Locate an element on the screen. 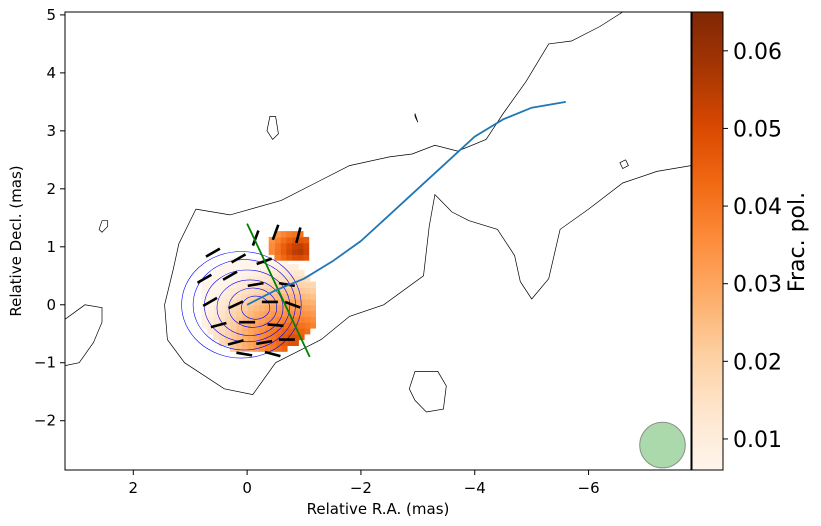 The image size is (821, 526). colorbar-label: Frac. pol. is located at coordinates (797, 242).